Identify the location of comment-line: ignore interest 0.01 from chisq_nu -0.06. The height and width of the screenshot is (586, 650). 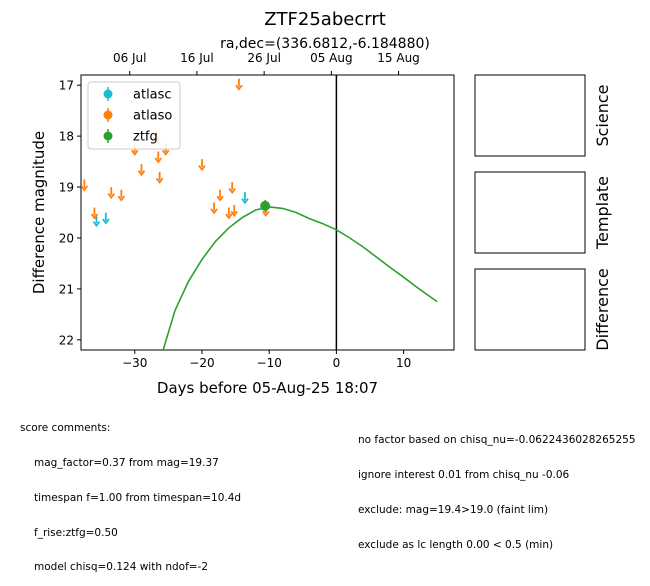
(464, 474).